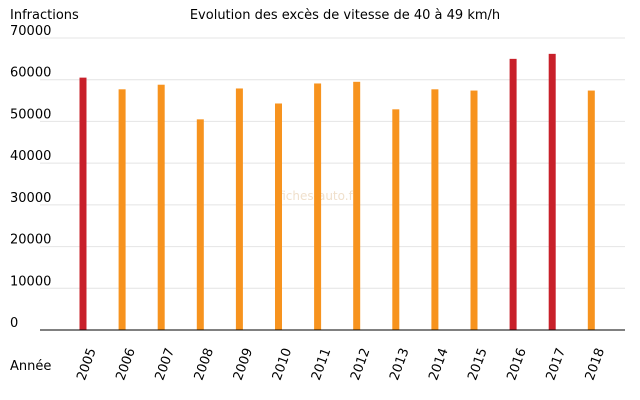 The width and height of the screenshot is (640, 400). Describe the element at coordinates (165, 364) in the screenshot. I see `x-tick-label: 2007` at that location.